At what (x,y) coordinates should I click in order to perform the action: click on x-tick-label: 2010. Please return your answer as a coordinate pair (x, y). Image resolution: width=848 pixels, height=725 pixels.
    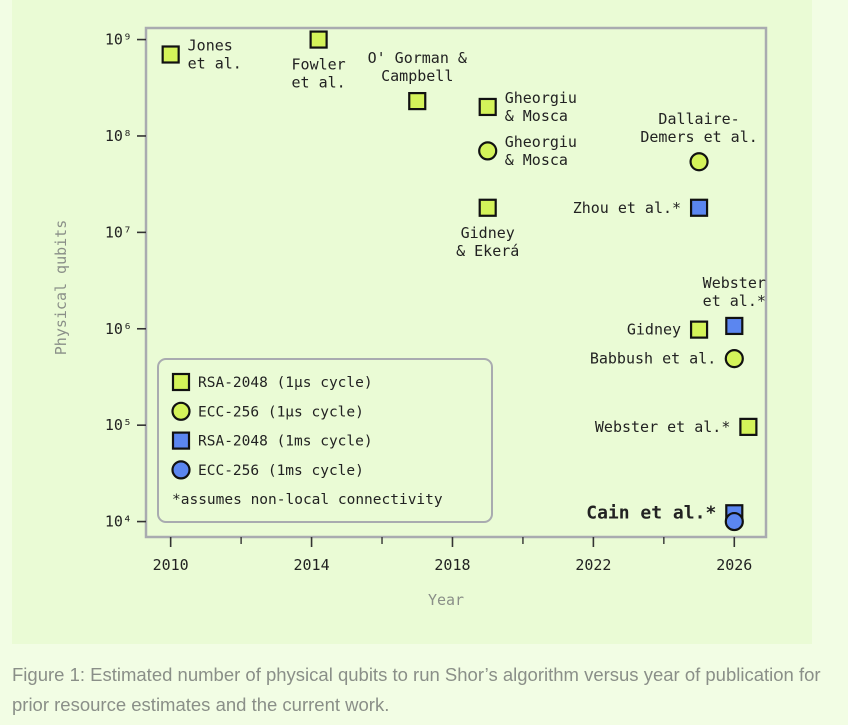
    Looking at the image, I should click on (171, 565).